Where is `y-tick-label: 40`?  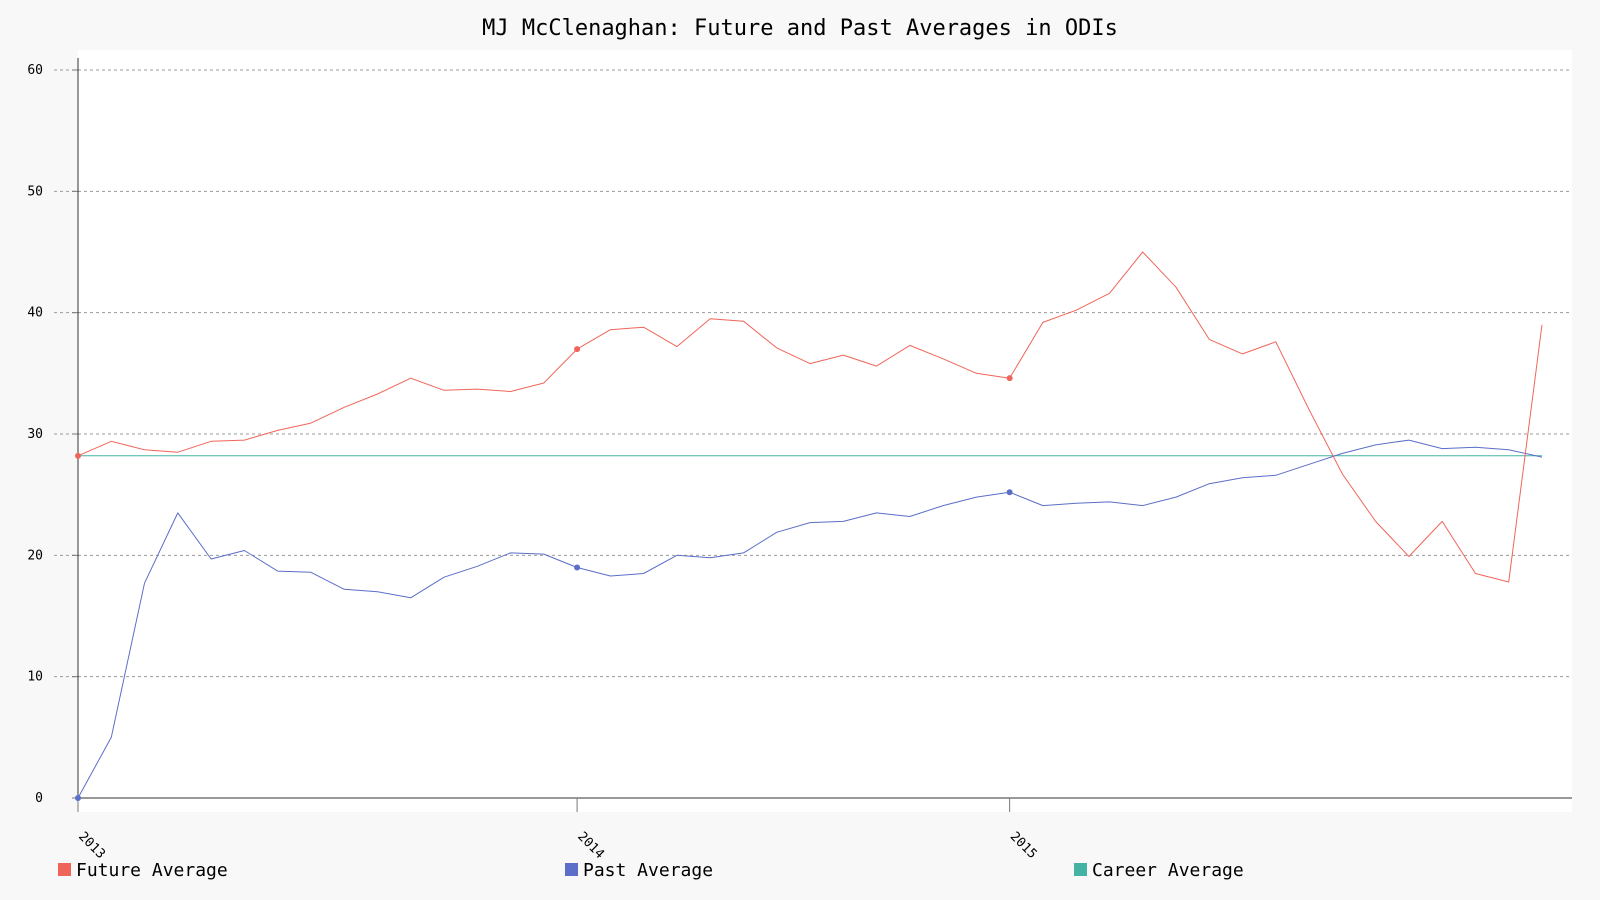 y-tick-label: 40 is located at coordinates (35, 313).